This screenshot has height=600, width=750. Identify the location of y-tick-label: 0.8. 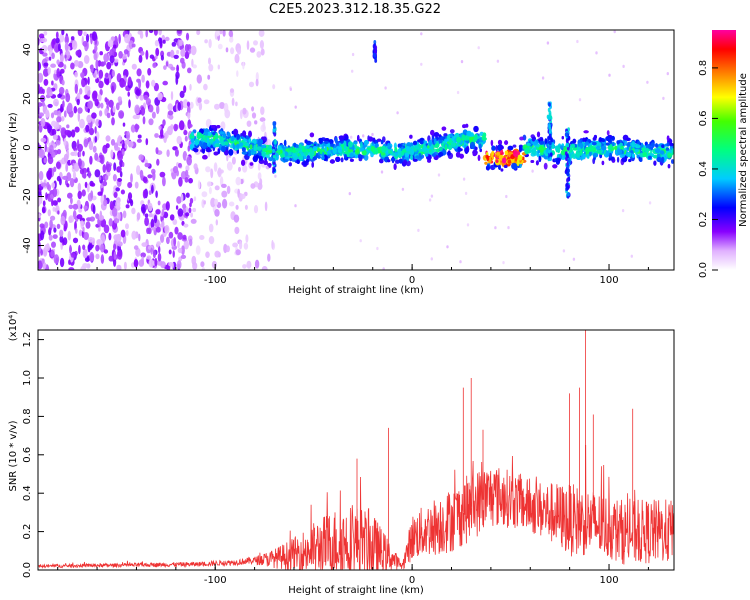
(27, 416).